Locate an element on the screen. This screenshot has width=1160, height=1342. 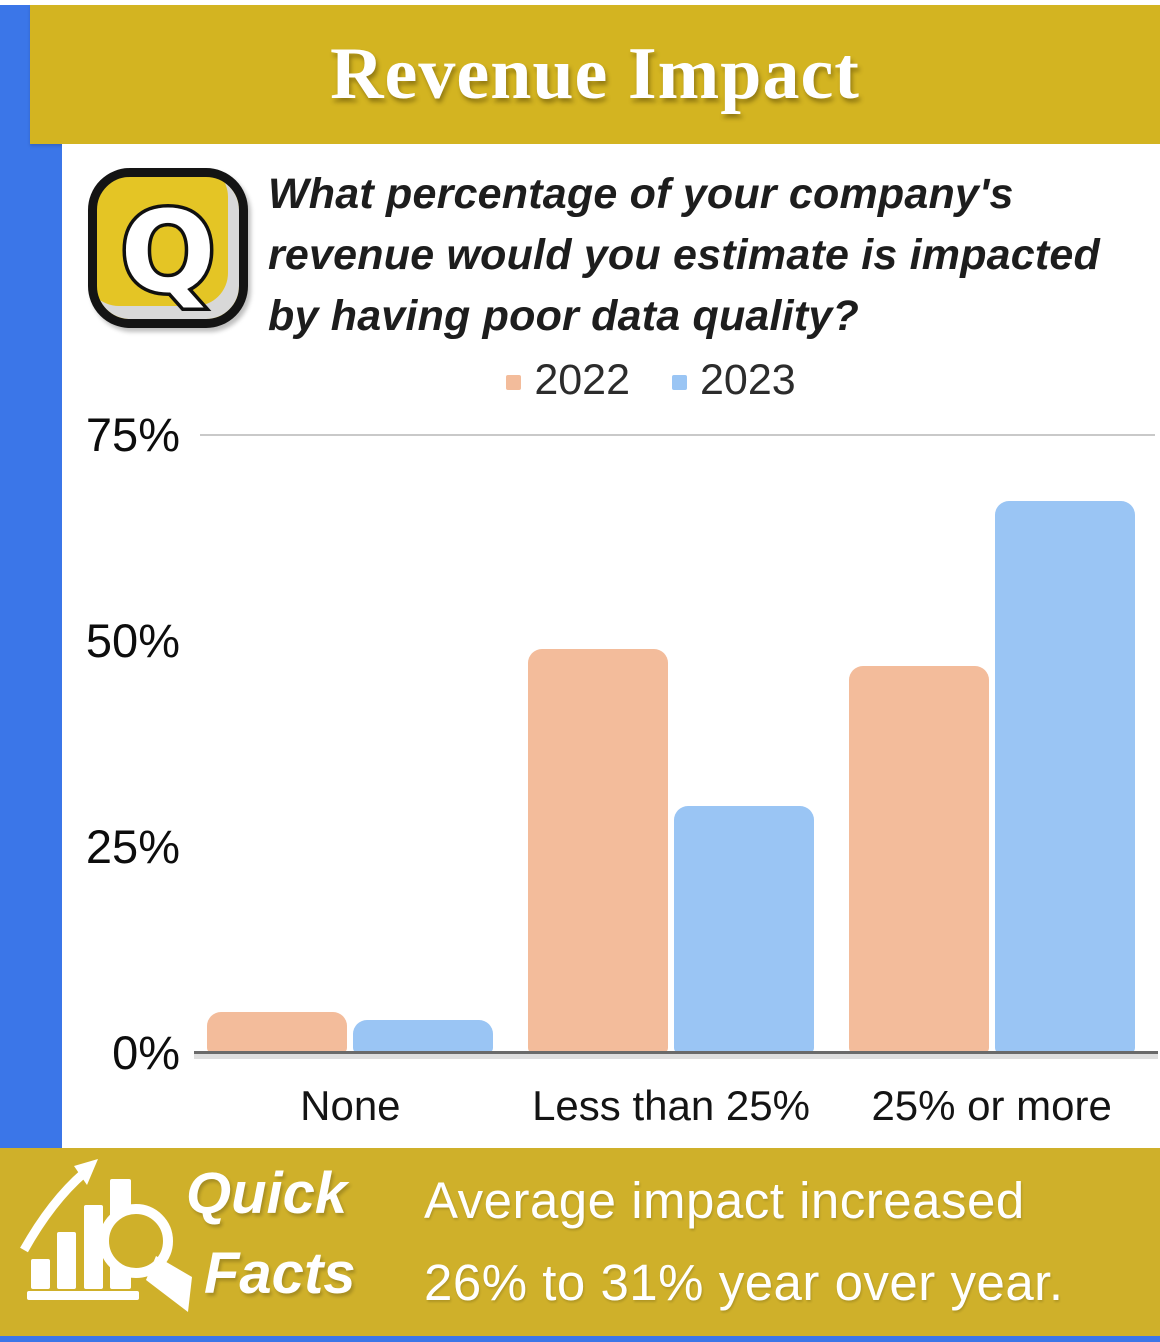
x-axis-shadow is located at coordinates (676, 1056).